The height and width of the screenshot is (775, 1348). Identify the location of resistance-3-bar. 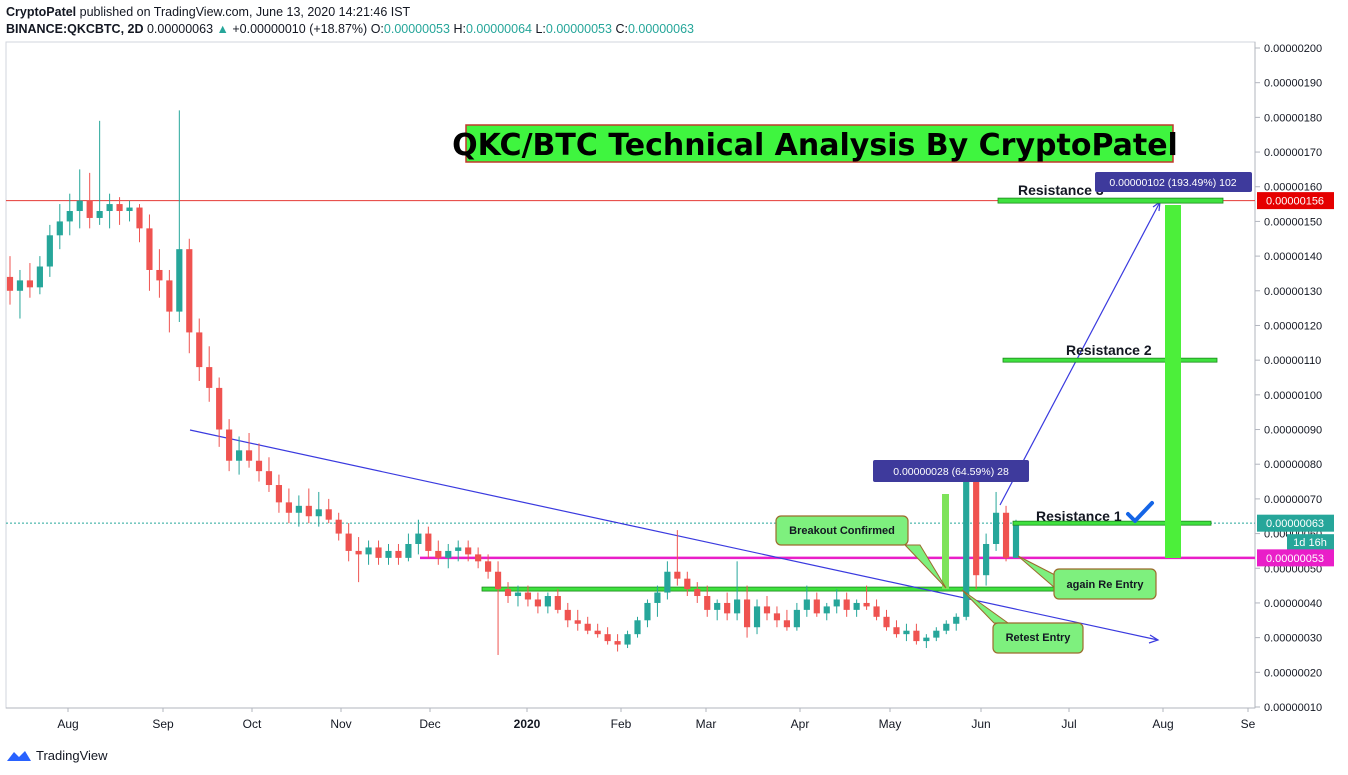
(1110, 200).